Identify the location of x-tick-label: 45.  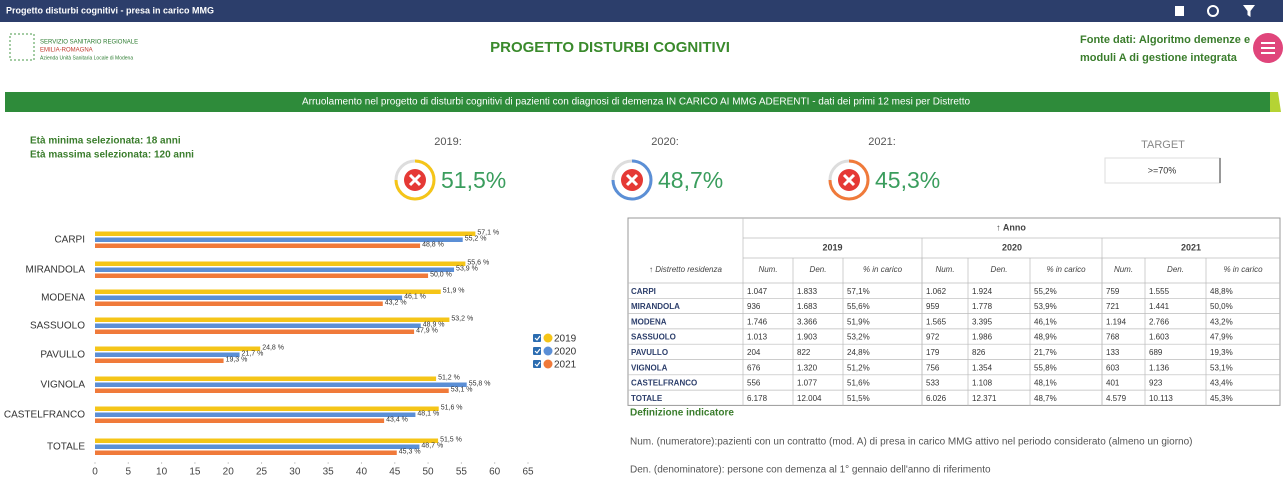
(395, 472).